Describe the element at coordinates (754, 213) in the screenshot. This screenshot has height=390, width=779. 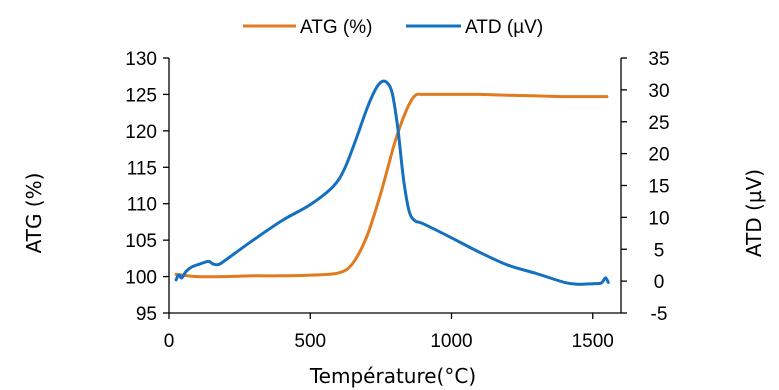
I see `y-axis-right-title: ATD (µV)` at that location.